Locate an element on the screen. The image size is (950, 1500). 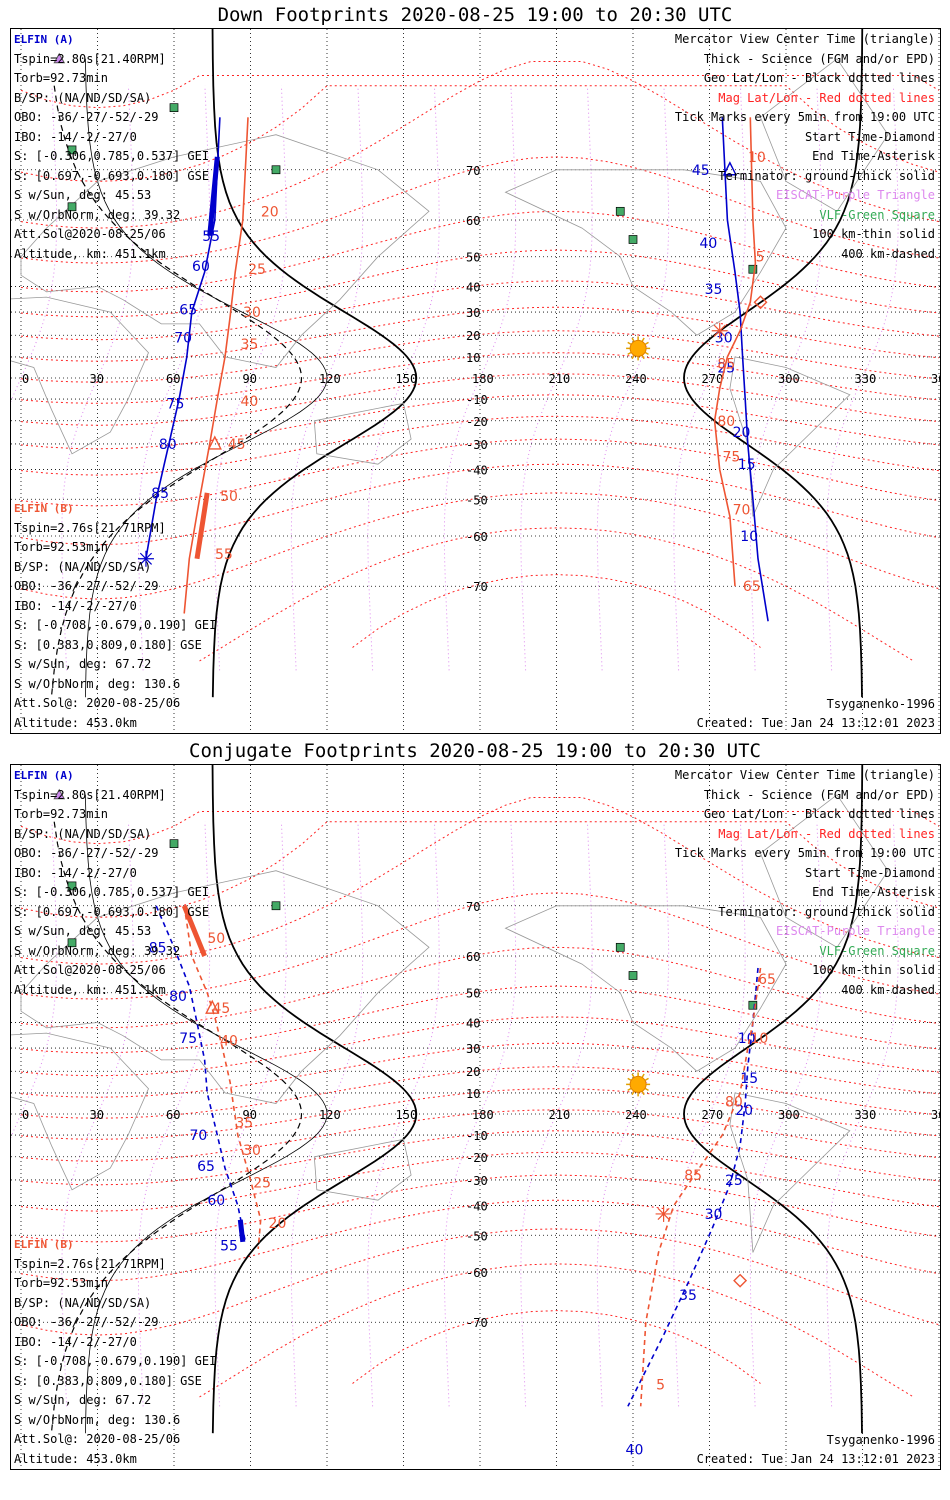
lat-tick-label: 50 is located at coordinates (473, 994).